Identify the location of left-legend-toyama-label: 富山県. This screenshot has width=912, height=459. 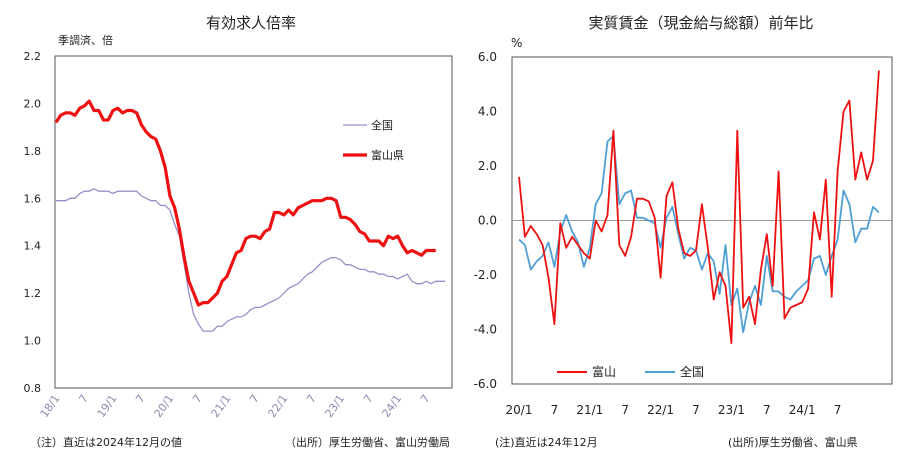
(387, 155).